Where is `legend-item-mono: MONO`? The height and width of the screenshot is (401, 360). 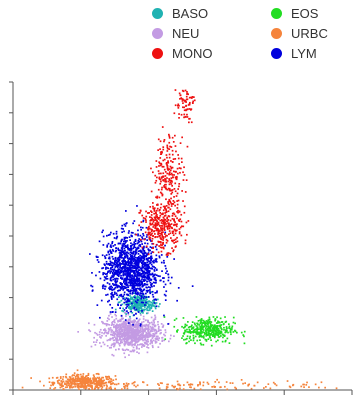 legend-item-mono: MONO is located at coordinates (182, 53).